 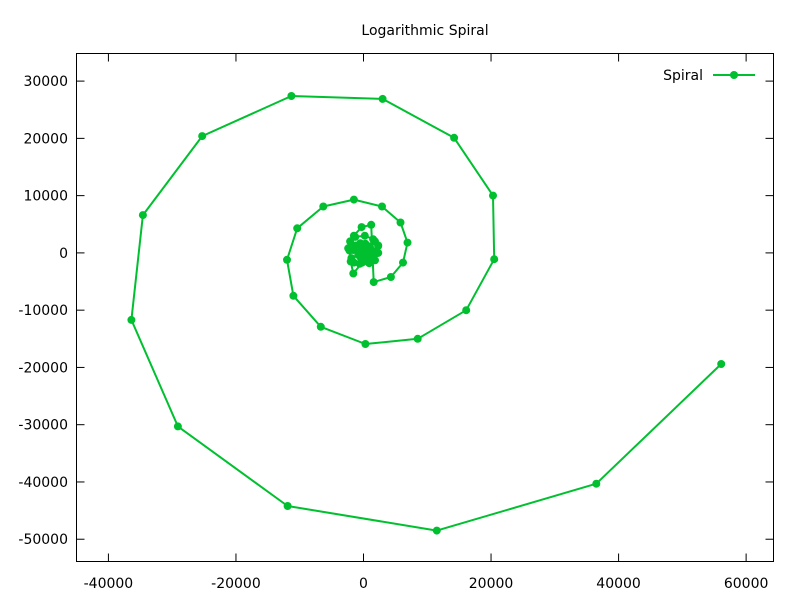 What do you see at coordinates (236, 584) in the screenshot?
I see `x-tick-label: -20000` at bounding box center [236, 584].